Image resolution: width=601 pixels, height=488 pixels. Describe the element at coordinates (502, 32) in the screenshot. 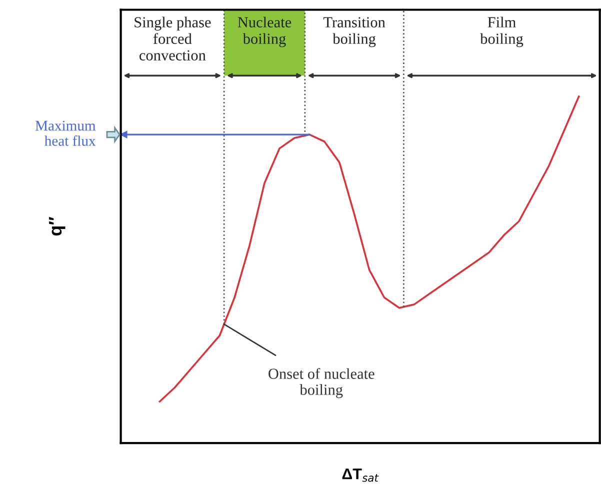

I see `text: Film boiling` at that location.